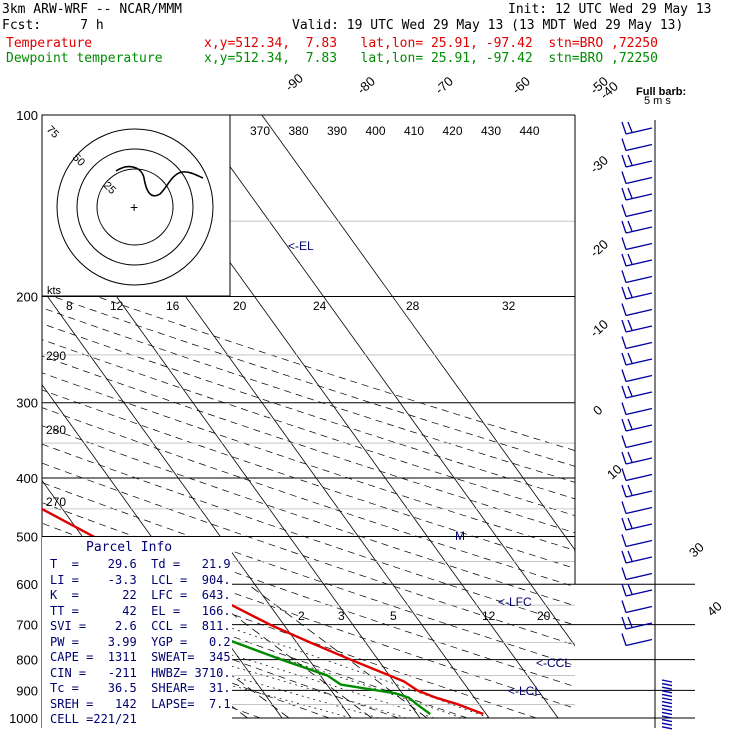  I want to click on left-theta-label: 280, so click(56, 430).